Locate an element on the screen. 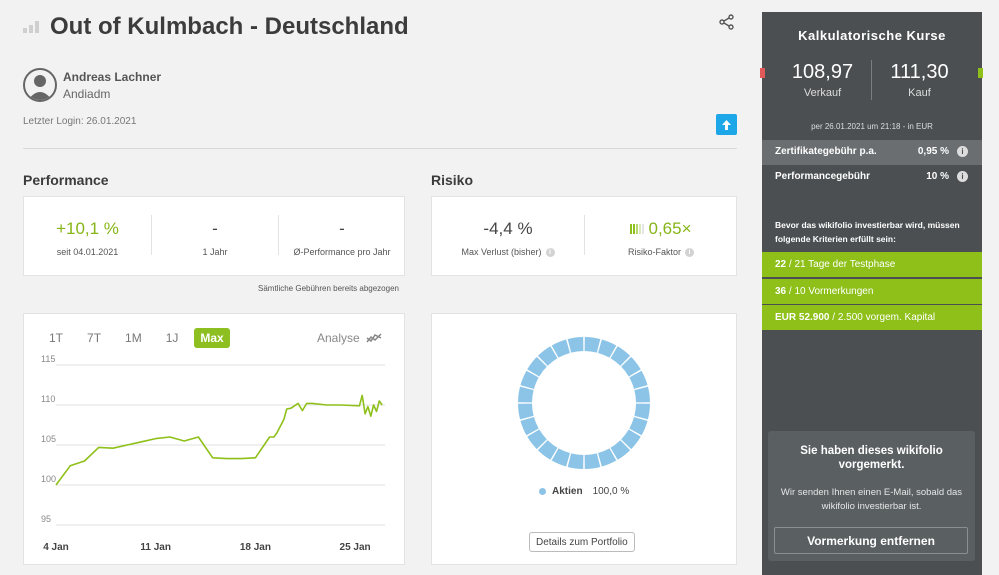  x-tick-label: 11 Jan is located at coordinates (155, 547).